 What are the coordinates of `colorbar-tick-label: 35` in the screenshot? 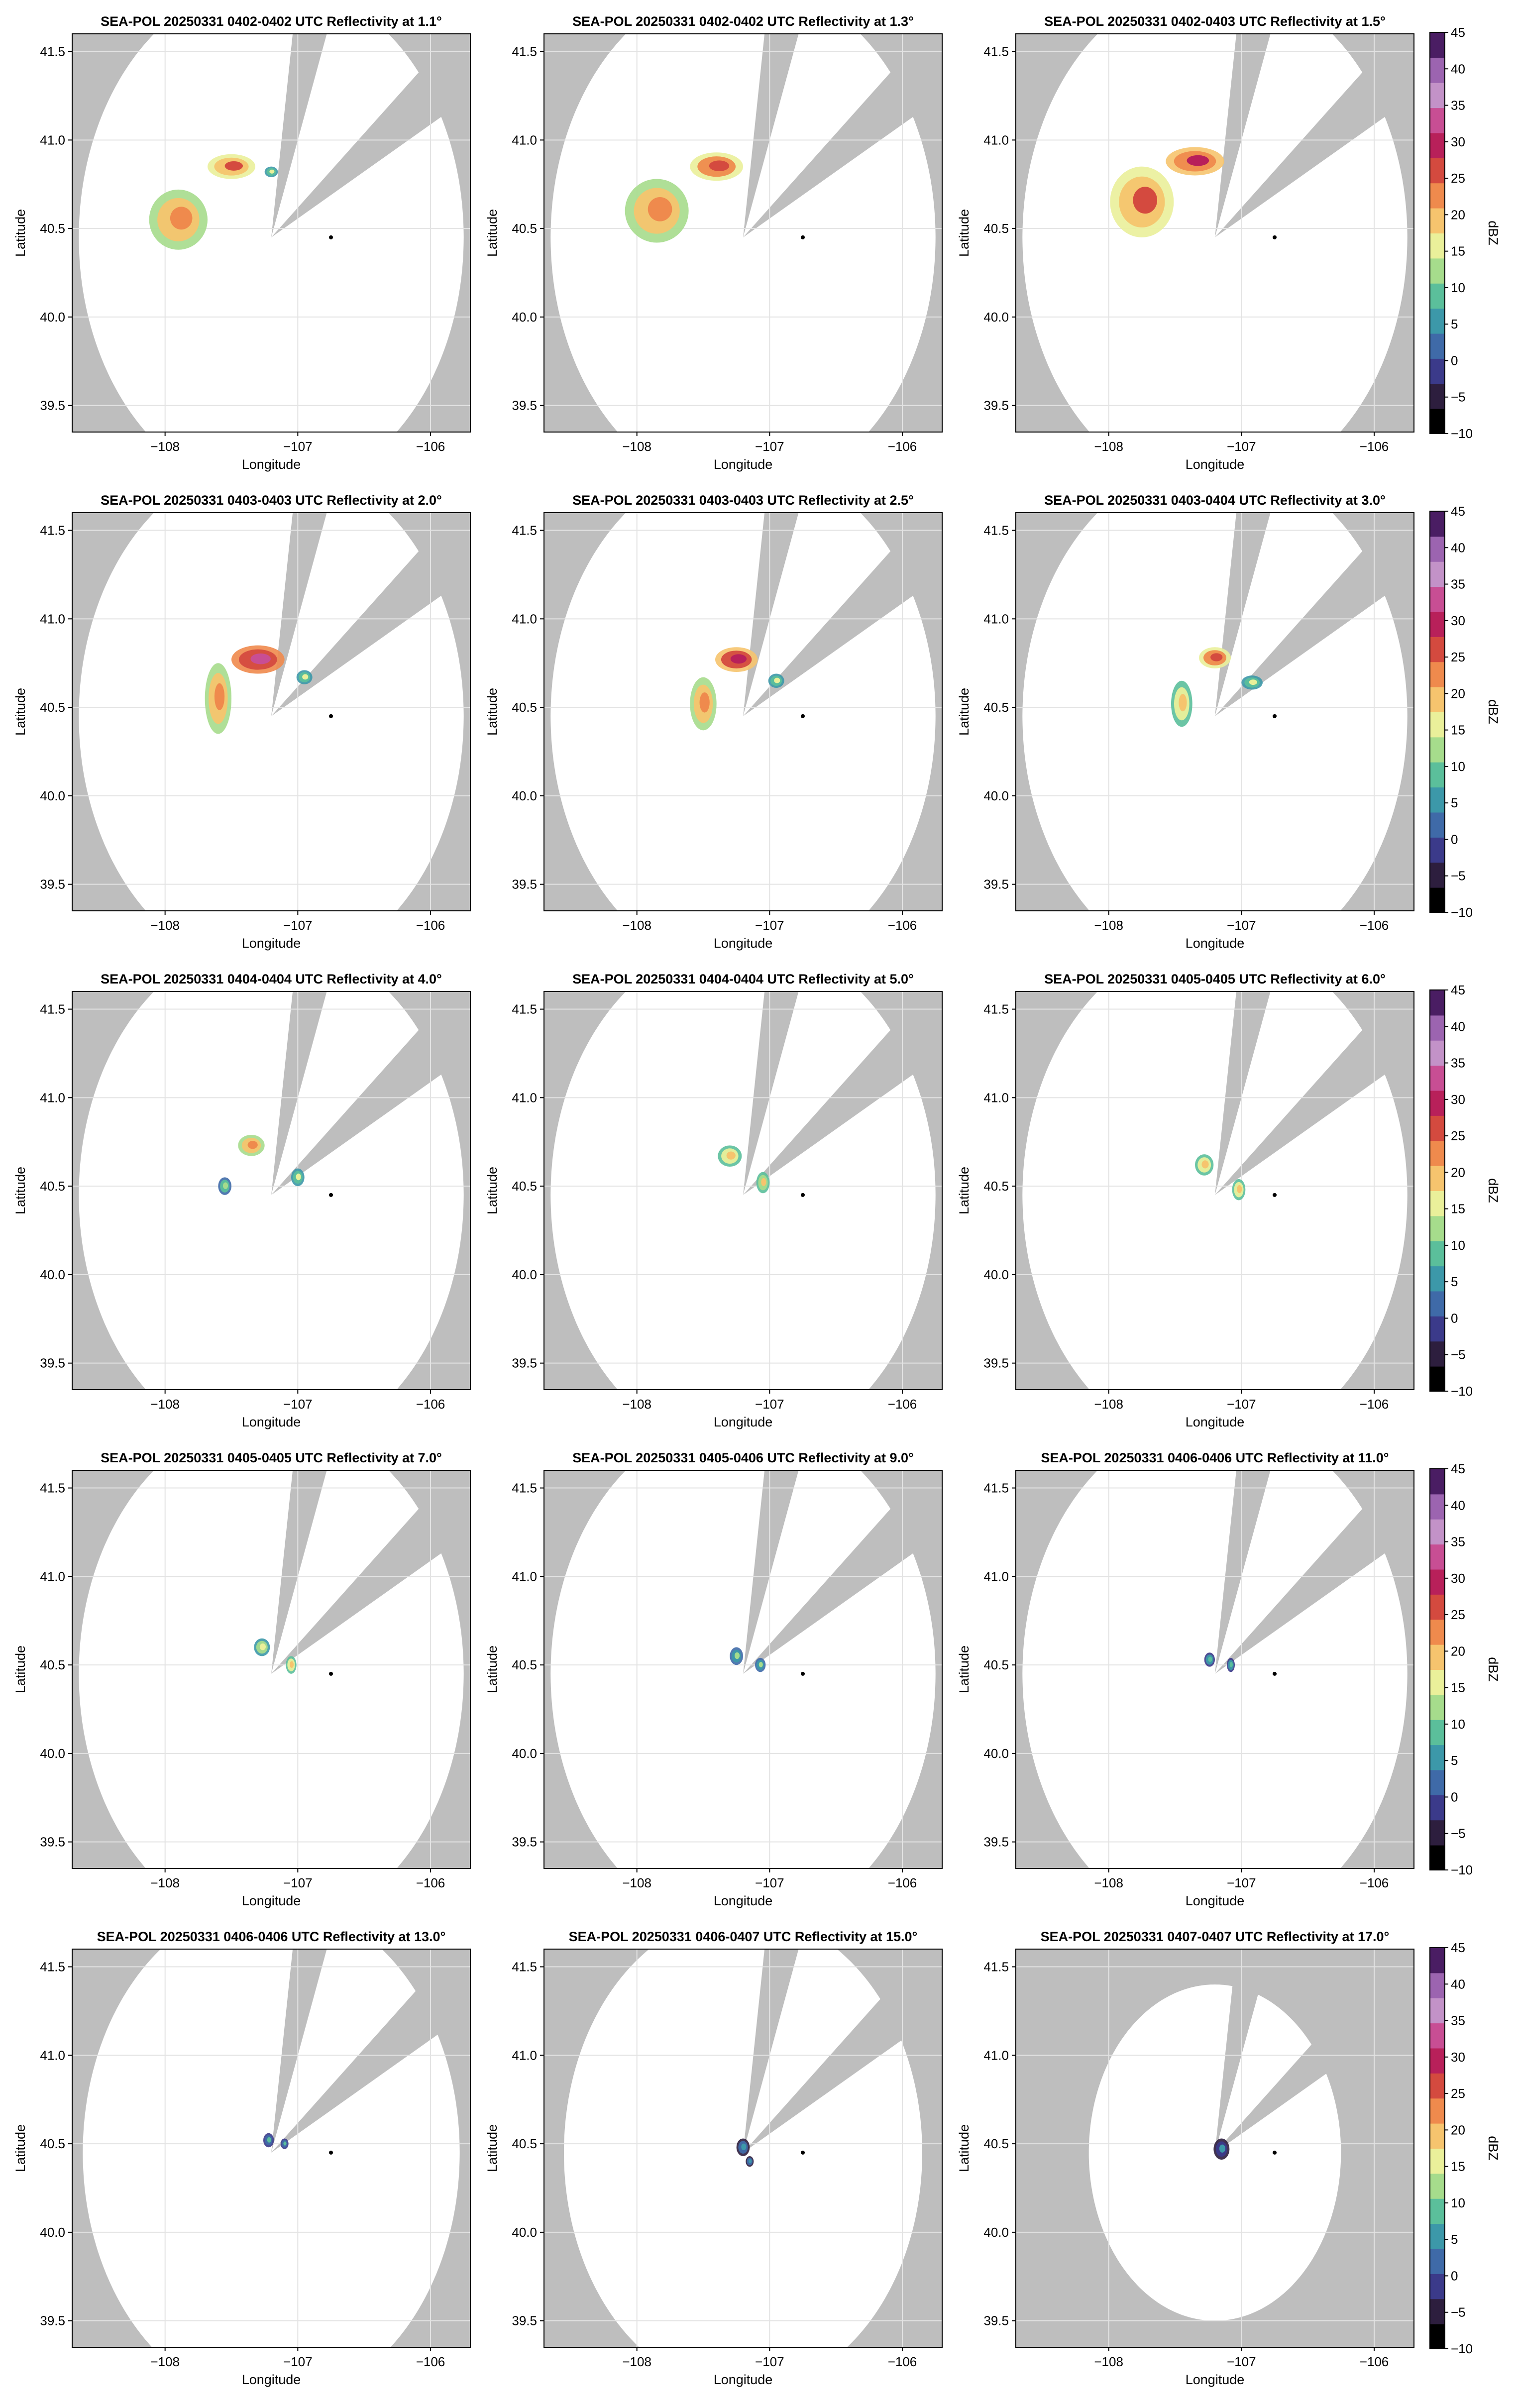 It's located at (1458, 584).